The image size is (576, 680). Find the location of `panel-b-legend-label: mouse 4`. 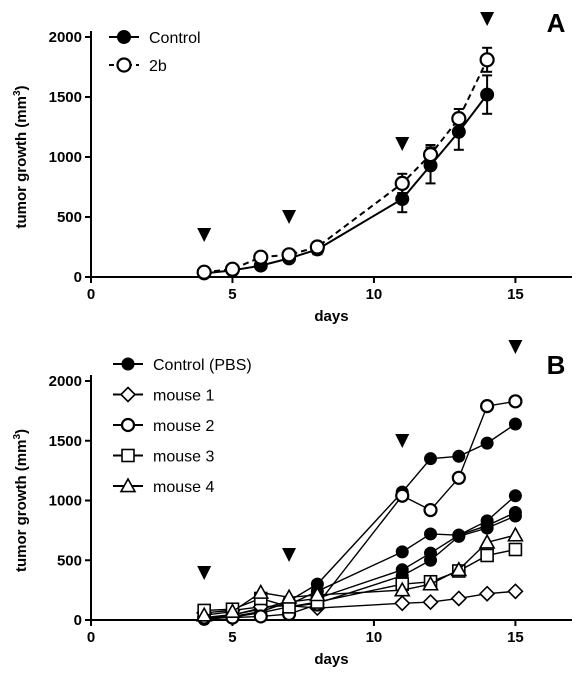

panel-b-legend-label: mouse 4 is located at coordinates (183, 487).